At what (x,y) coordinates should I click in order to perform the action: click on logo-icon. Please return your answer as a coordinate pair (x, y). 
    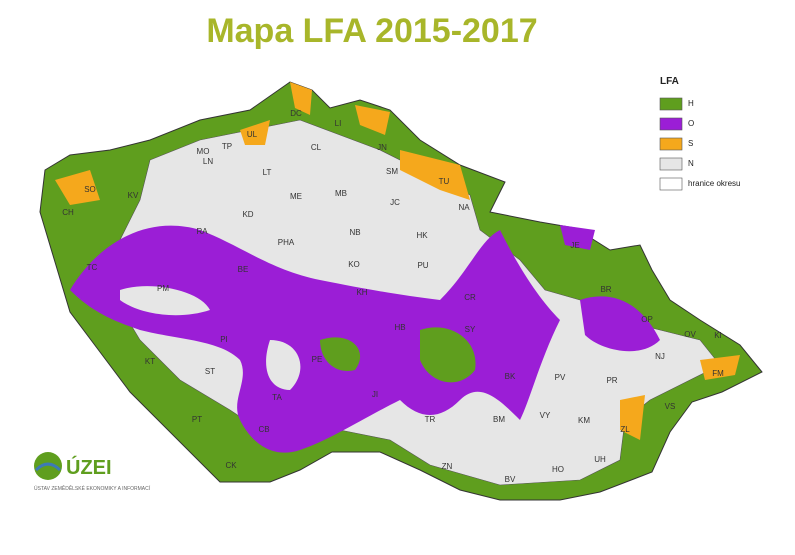
    Looking at the image, I should click on (48, 466).